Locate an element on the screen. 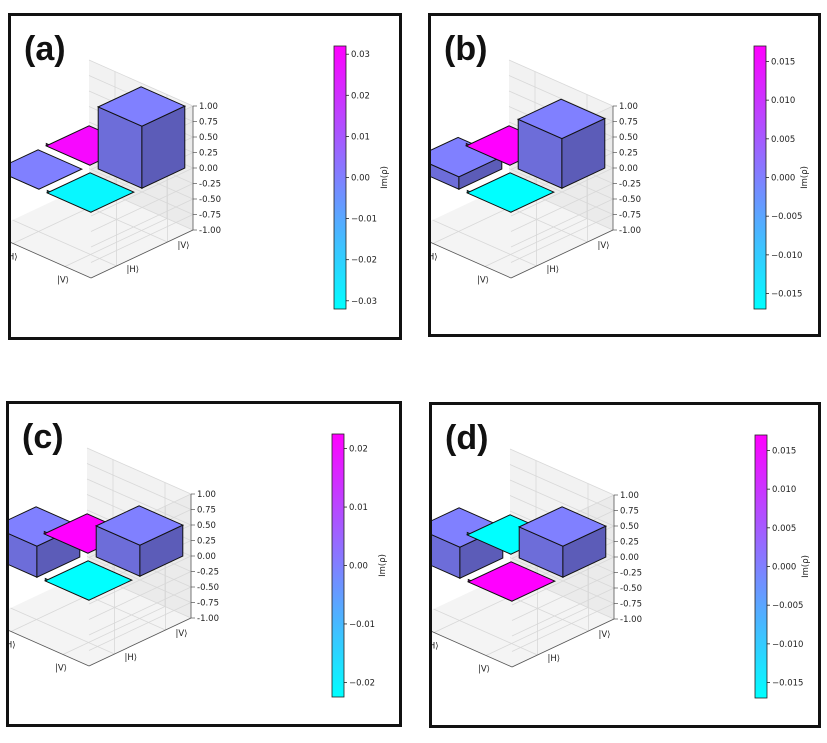  panel-label: (c) is located at coordinates (43, 437).